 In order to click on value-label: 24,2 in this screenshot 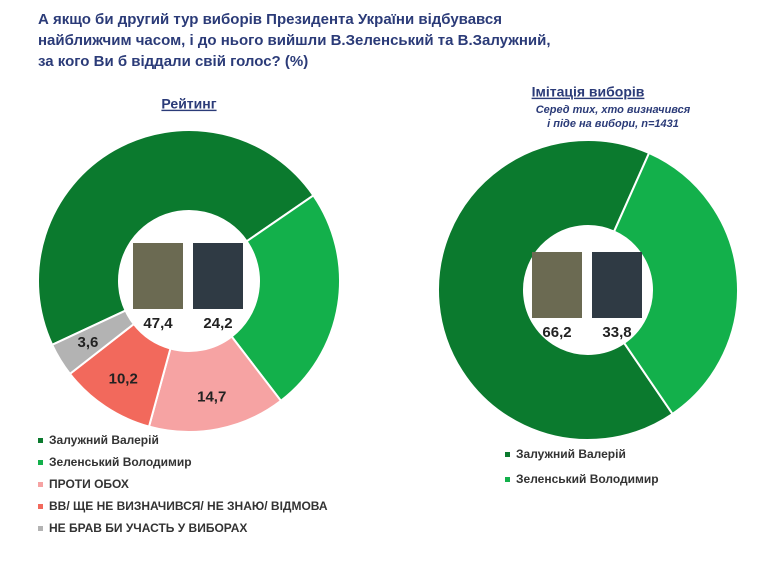, I will do `click(217, 323)`.